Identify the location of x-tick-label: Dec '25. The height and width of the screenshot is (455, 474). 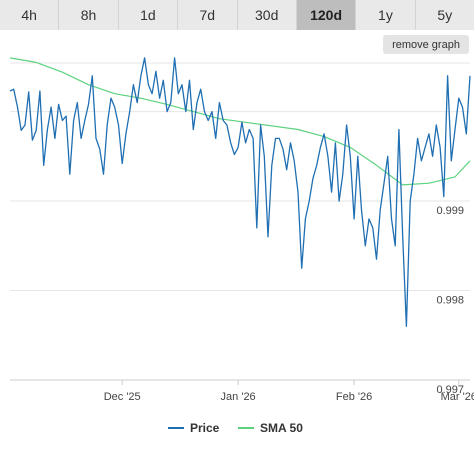
(122, 397).